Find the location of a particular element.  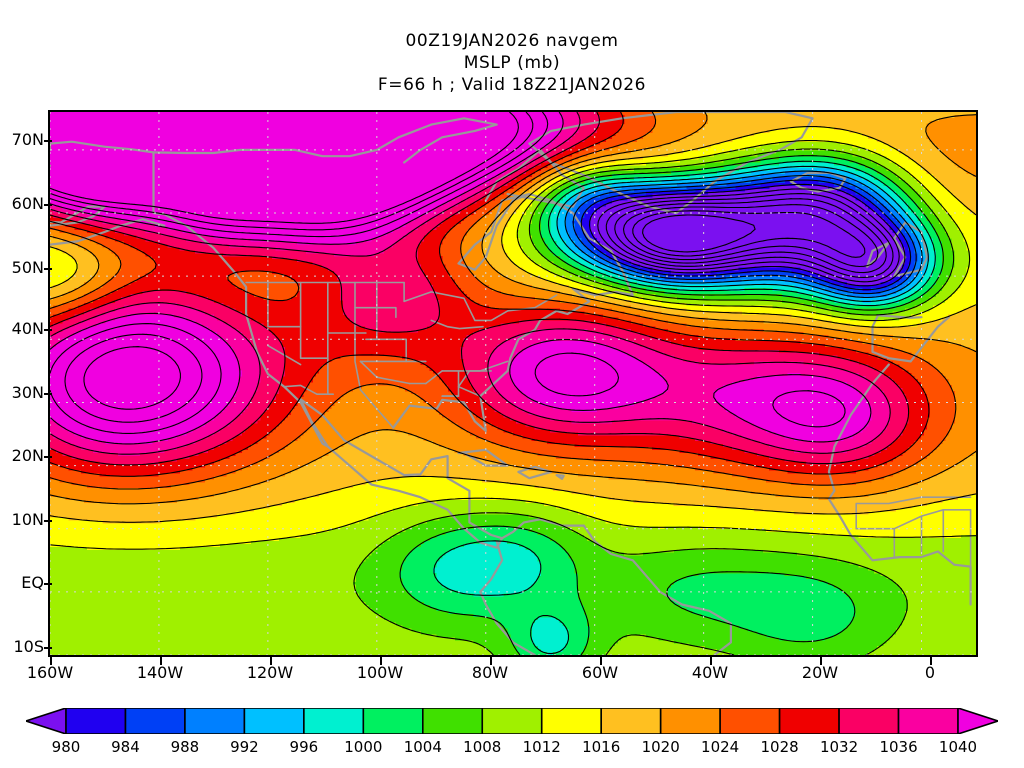

x-axis-label: 20W is located at coordinates (820, 672).